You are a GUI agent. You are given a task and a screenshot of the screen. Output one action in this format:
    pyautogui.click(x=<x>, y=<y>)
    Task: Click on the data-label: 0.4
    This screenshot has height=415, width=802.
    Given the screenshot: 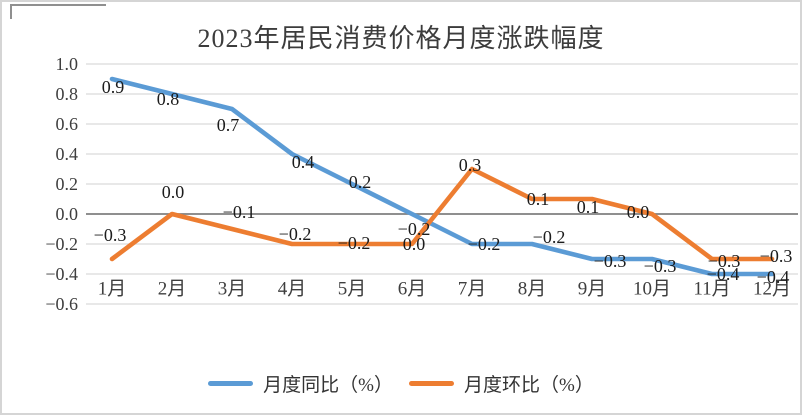 What is the action you would take?
    pyautogui.click(x=303, y=162)
    